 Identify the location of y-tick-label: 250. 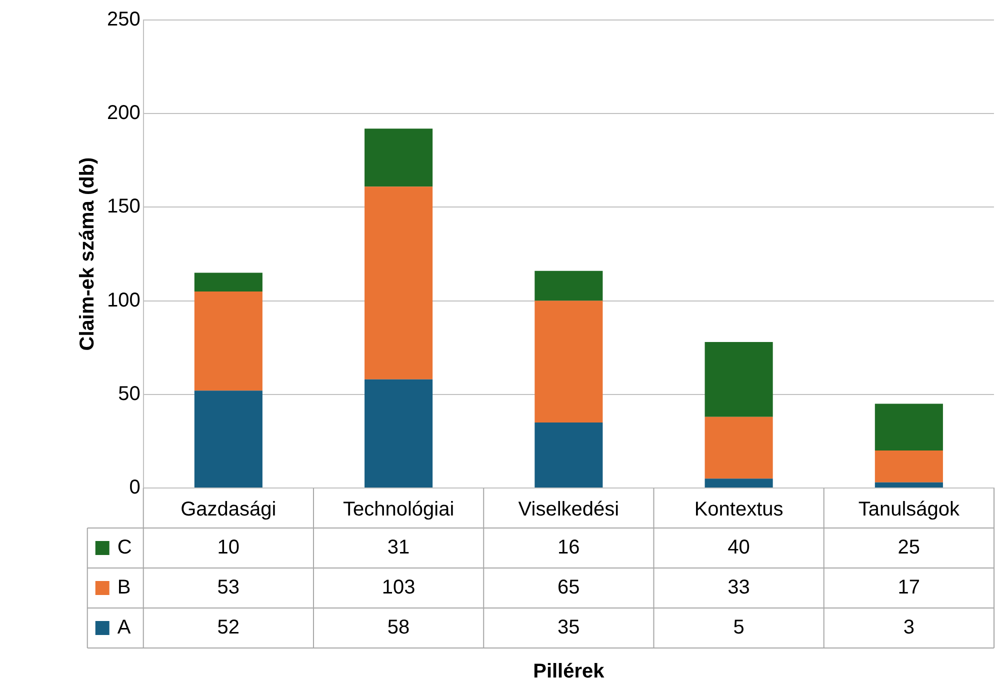
(123, 19).